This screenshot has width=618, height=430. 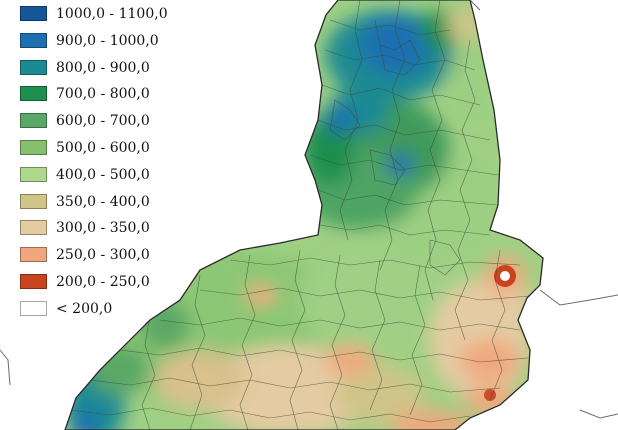 I want to click on legend-item: 300,0 - 350,0, so click(x=107, y=230).